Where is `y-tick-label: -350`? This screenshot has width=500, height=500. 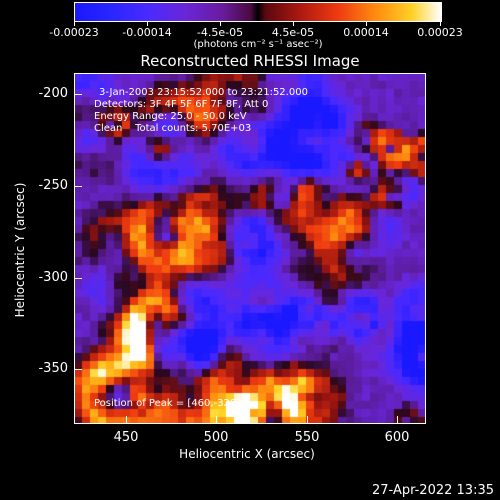 y-tick-label: -350 is located at coordinates (53, 368).